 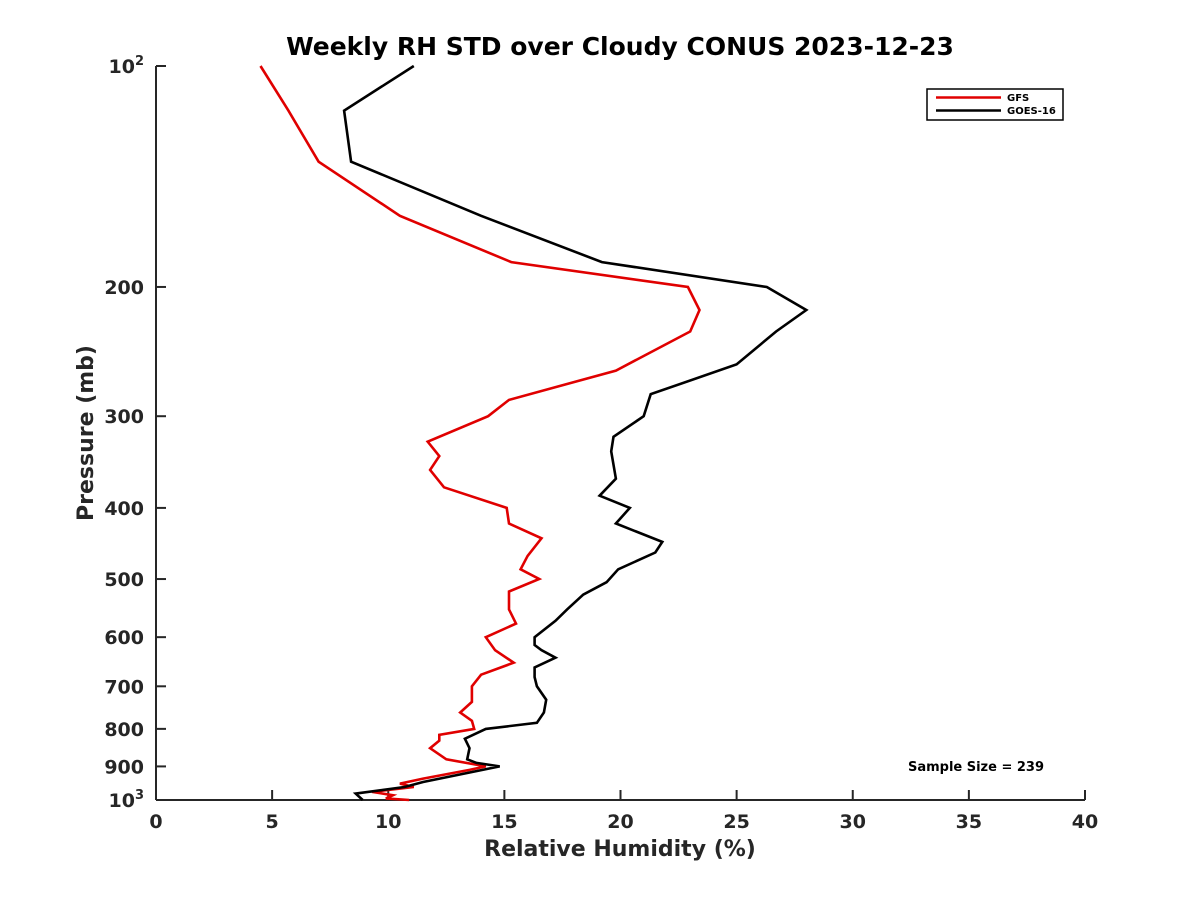 What do you see at coordinates (620, 849) in the screenshot?
I see `x-axis-label: Relative Humidity (%)` at bounding box center [620, 849].